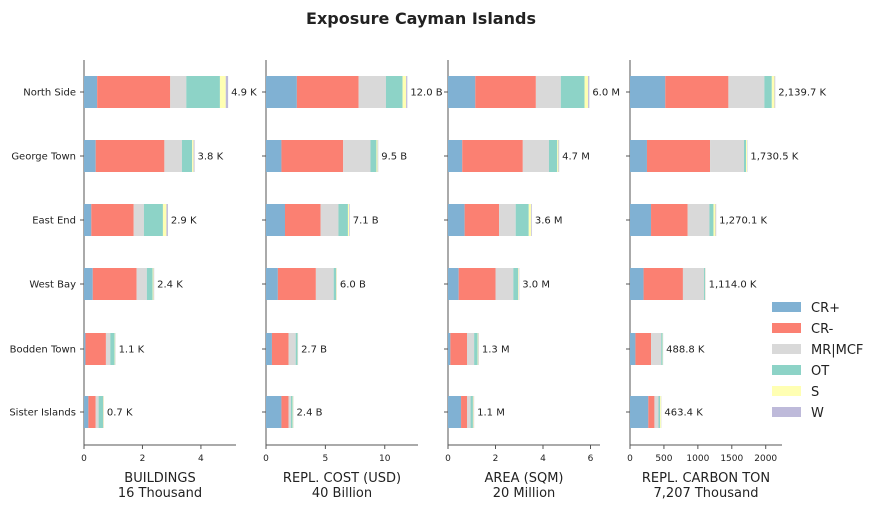 This screenshot has height=514, width=882. What do you see at coordinates (342, 493) in the screenshot?
I see `x-axis-sublabel: 40 Billion` at bounding box center [342, 493].